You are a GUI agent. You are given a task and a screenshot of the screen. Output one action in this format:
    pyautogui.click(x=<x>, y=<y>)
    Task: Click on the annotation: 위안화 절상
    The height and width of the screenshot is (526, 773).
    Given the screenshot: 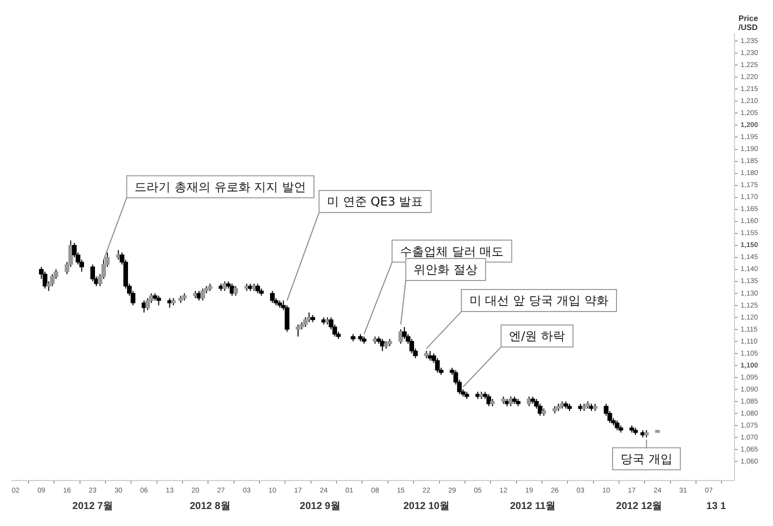 What is the action you would take?
    pyautogui.click(x=446, y=269)
    